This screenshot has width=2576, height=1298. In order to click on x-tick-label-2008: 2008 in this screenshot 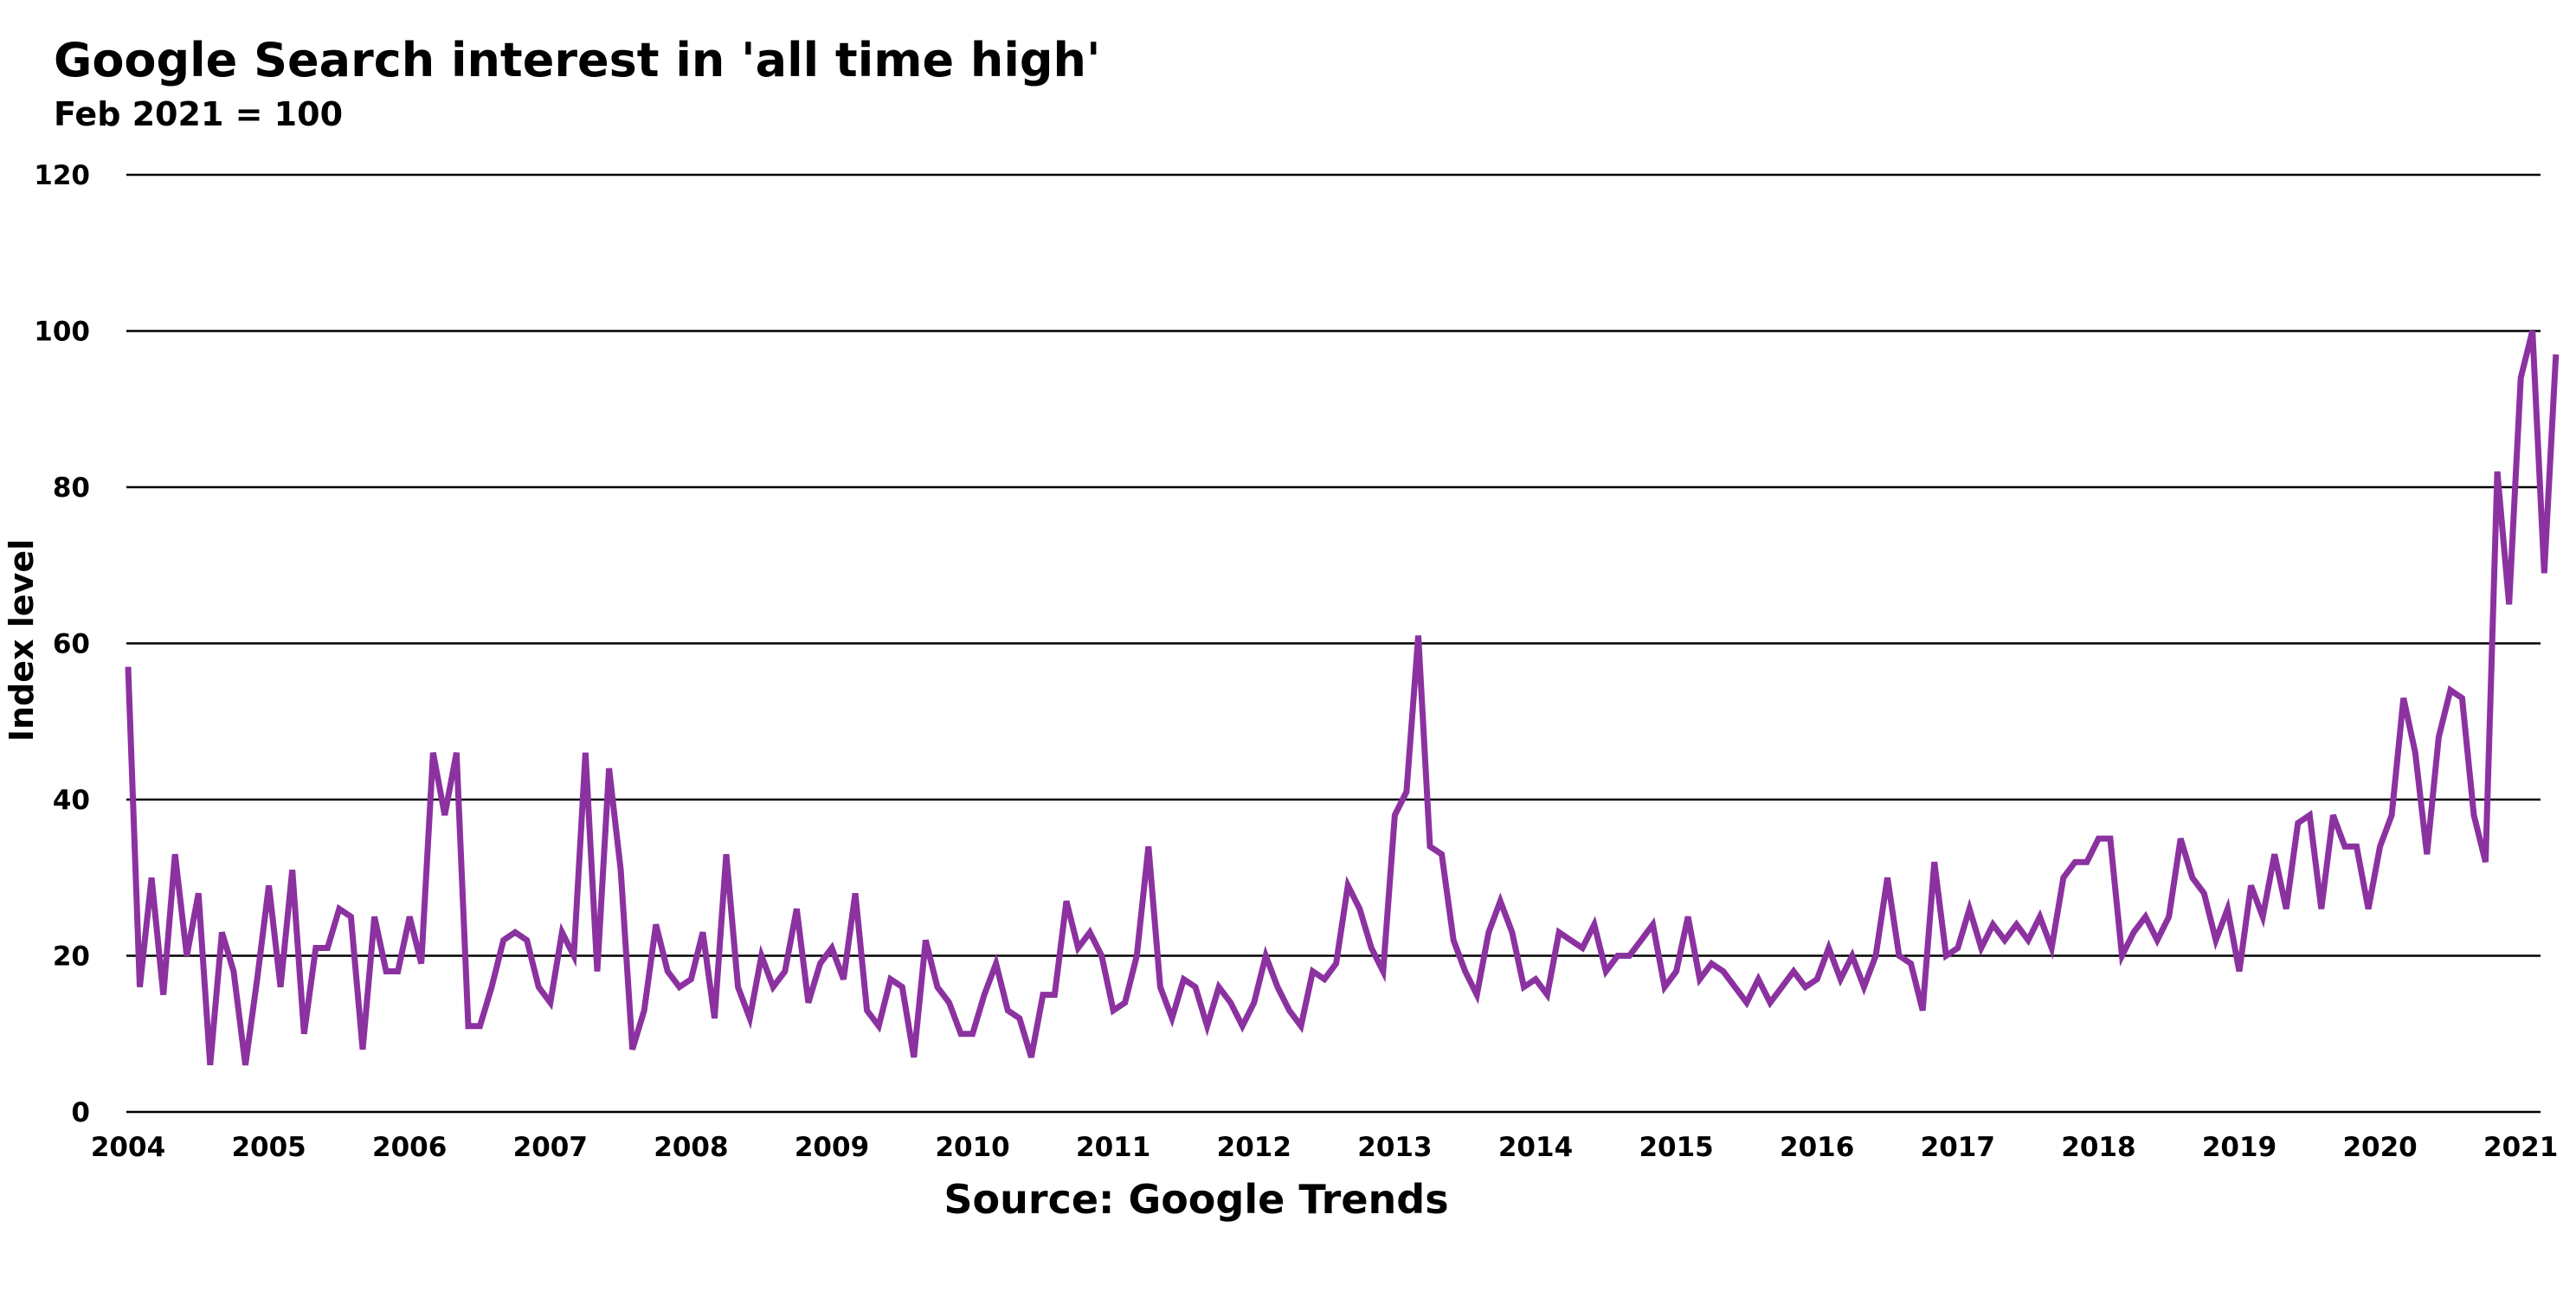, I will do `click(691, 1147)`.